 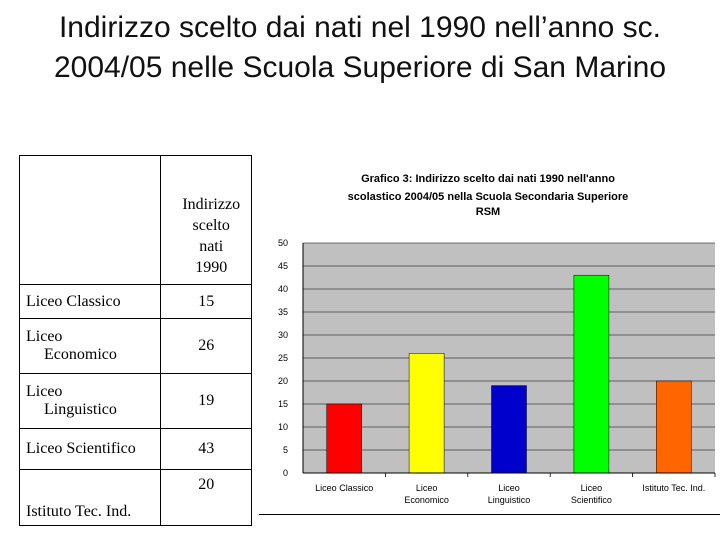 What do you see at coordinates (283, 243) in the screenshot?
I see `y-tick-label: 50` at bounding box center [283, 243].